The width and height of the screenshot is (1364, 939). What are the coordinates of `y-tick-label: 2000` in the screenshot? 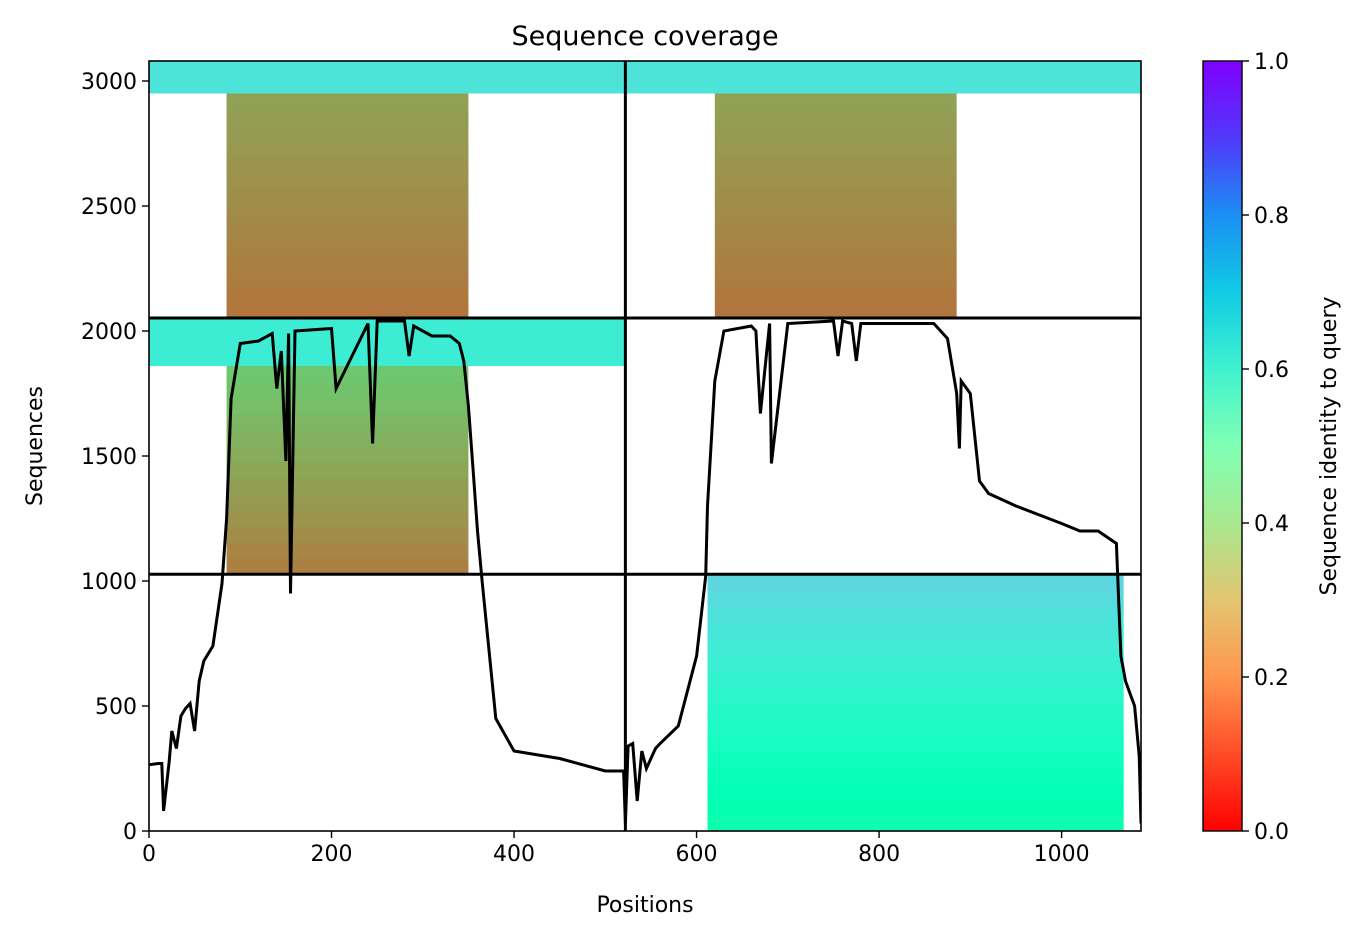 It's located at (109, 332).